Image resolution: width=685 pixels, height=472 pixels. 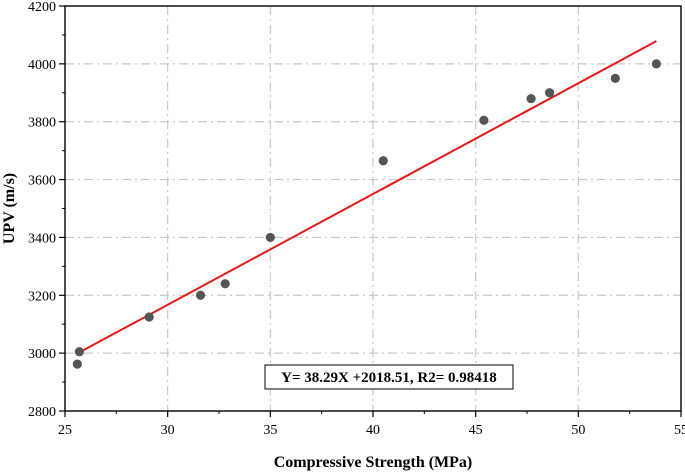 I want to click on y-tick-label: 2800, so click(x=42, y=412).